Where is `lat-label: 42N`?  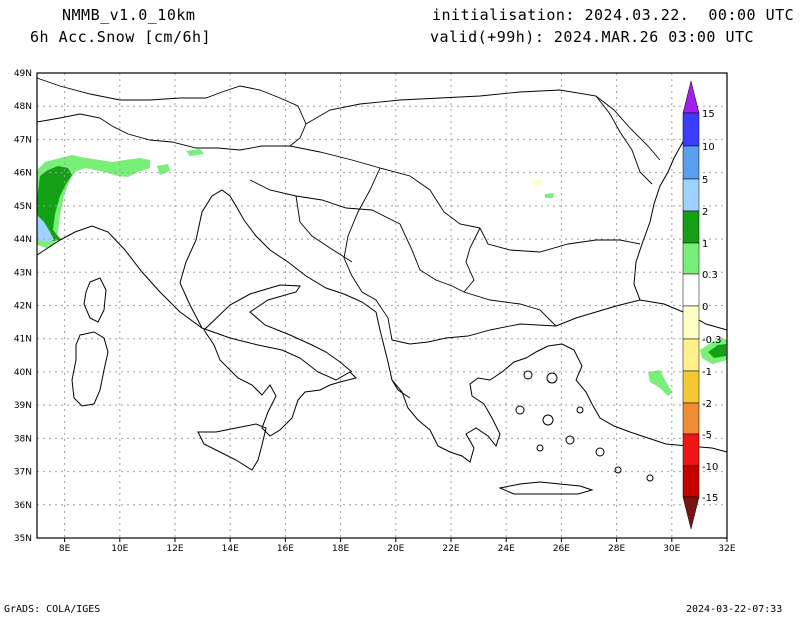
lat-label: 42N is located at coordinates (23, 307).